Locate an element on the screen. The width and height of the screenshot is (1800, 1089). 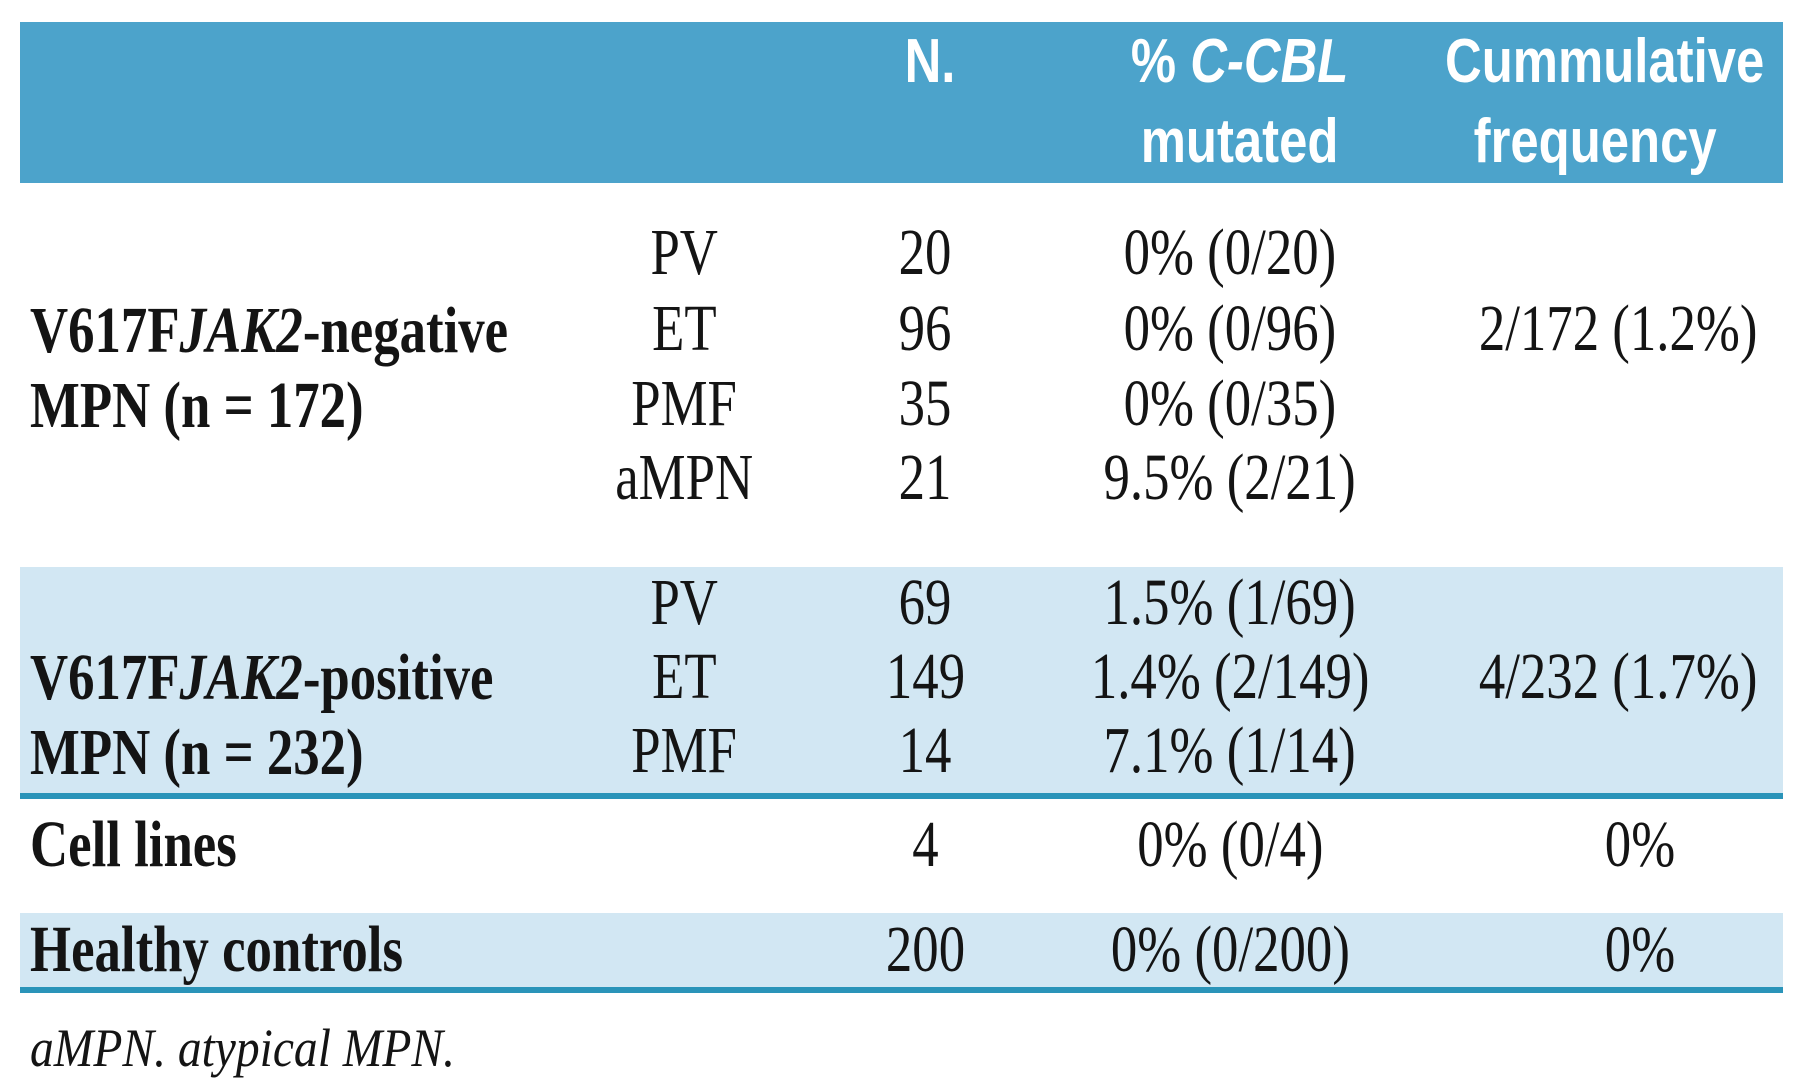
cell-pct-mutated: 0% (0/4) is located at coordinates (1230, 844).